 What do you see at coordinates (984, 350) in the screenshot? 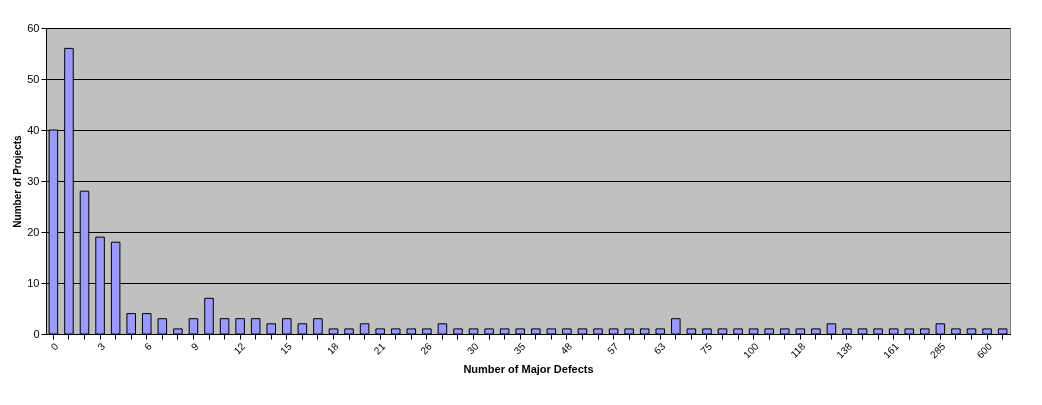
I see `x-tick-label: 600` at bounding box center [984, 350].